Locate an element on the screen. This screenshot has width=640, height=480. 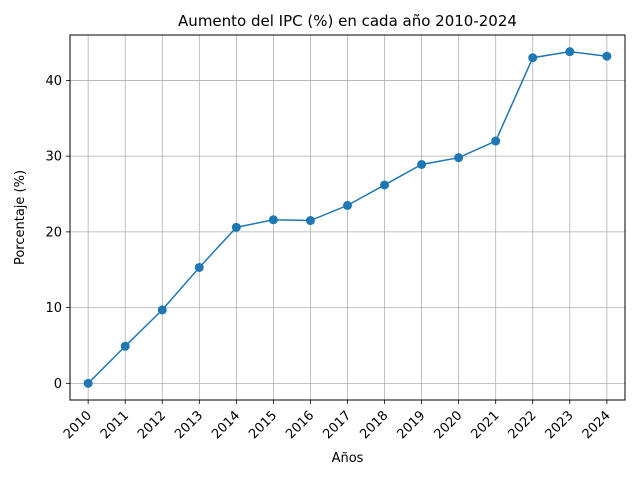
y-tick-label: 30 is located at coordinates (53, 157).